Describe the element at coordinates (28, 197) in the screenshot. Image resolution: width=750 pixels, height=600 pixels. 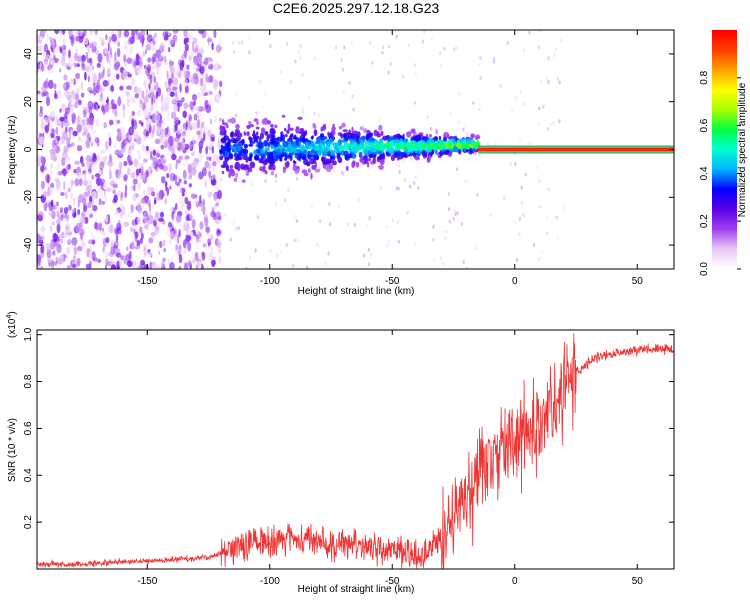
I see `y-tick-label: -20` at that location.